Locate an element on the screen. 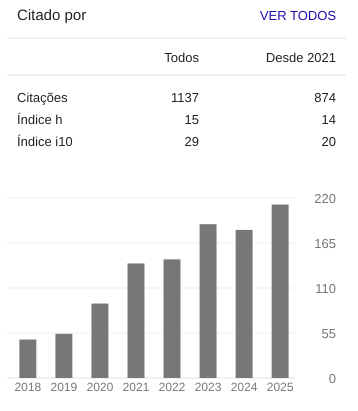  text: Citado por is located at coordinates (51, 15).